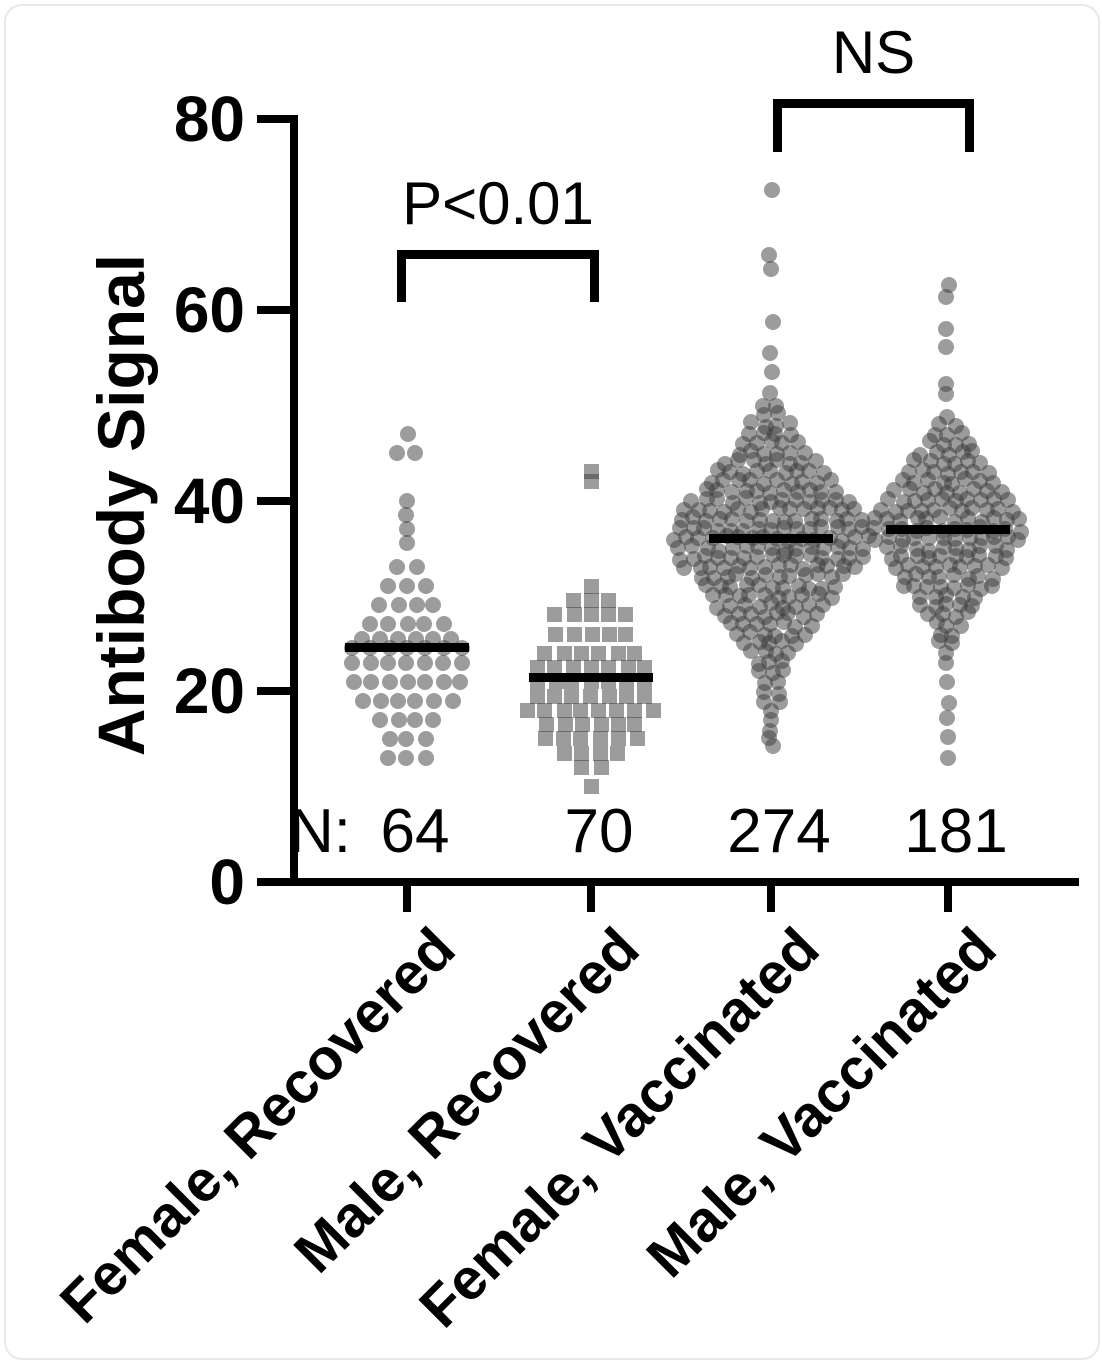 The height and width of the screenshot is (1364, 1102). I want to click on y-tick-label: 20, so click(209, 691).